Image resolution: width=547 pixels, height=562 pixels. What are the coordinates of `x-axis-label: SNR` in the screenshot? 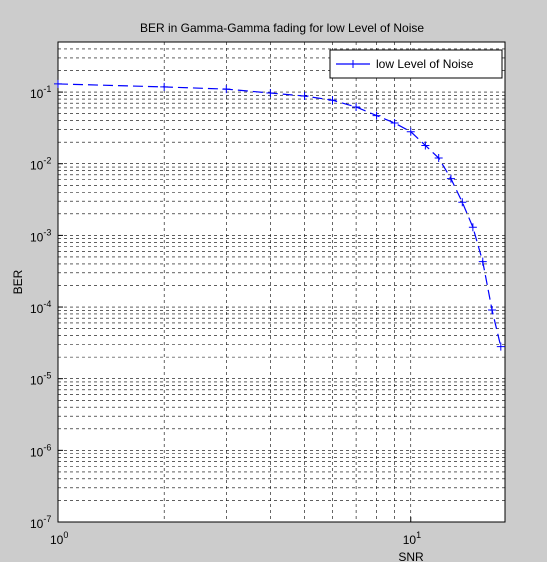 It's located at (411, 556).